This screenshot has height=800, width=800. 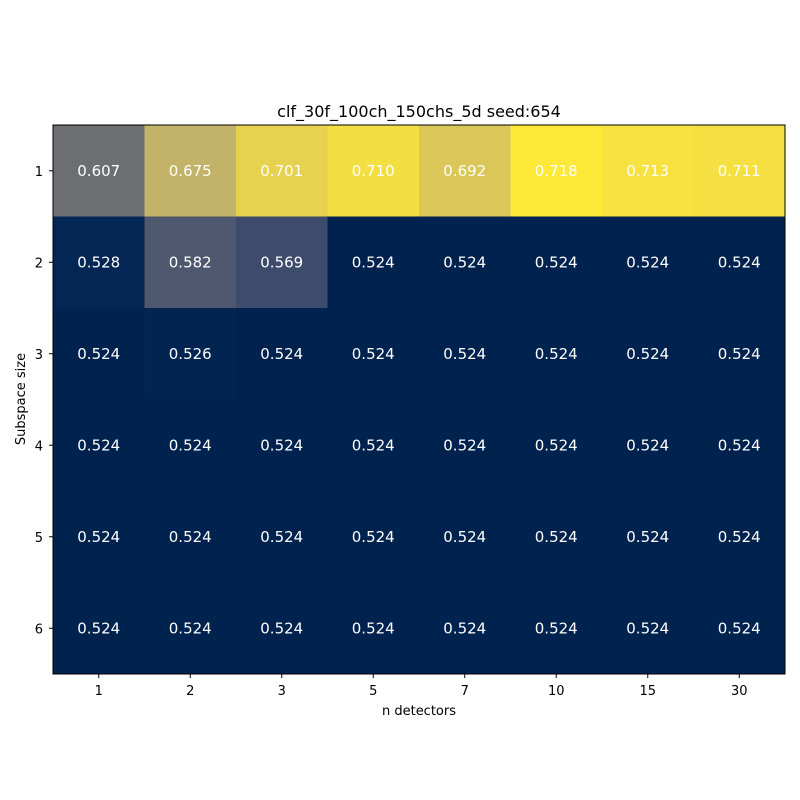 I want to click on heatmap-cell-r2-c3, so click(x=282, y=262).